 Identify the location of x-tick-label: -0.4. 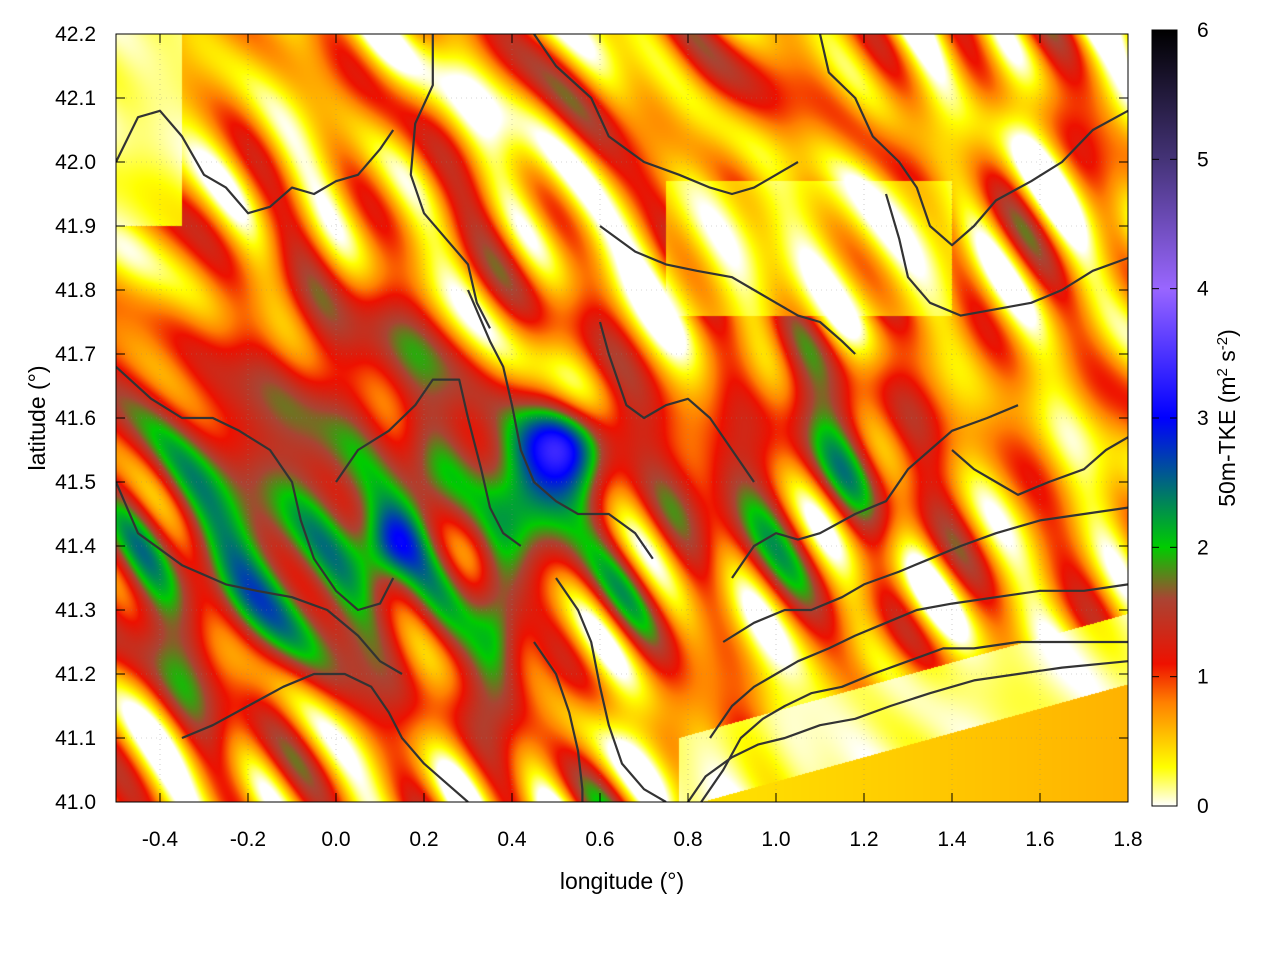
(160, 839).